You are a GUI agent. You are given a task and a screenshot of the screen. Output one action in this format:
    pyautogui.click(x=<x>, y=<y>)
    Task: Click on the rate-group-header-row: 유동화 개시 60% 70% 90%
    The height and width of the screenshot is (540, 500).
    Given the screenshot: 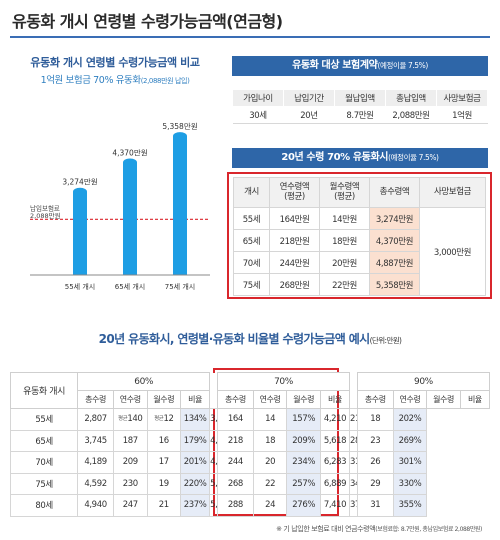 What is the action you would take?
    pyautogui.click(x=250, y=390)
    